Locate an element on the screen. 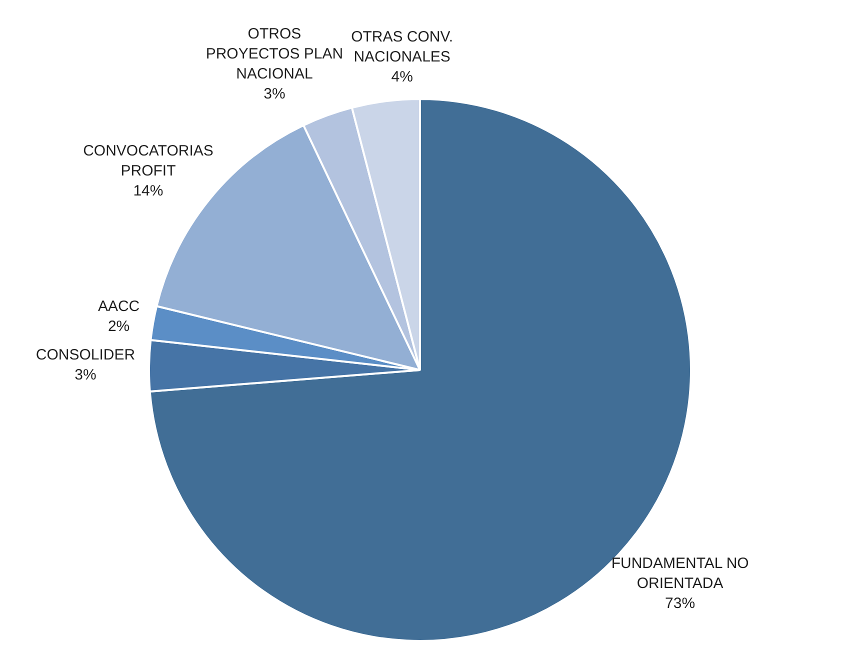 The width and height of the screenshot is (859, 650). data-label: 2% is located at coordinates (119, 327).